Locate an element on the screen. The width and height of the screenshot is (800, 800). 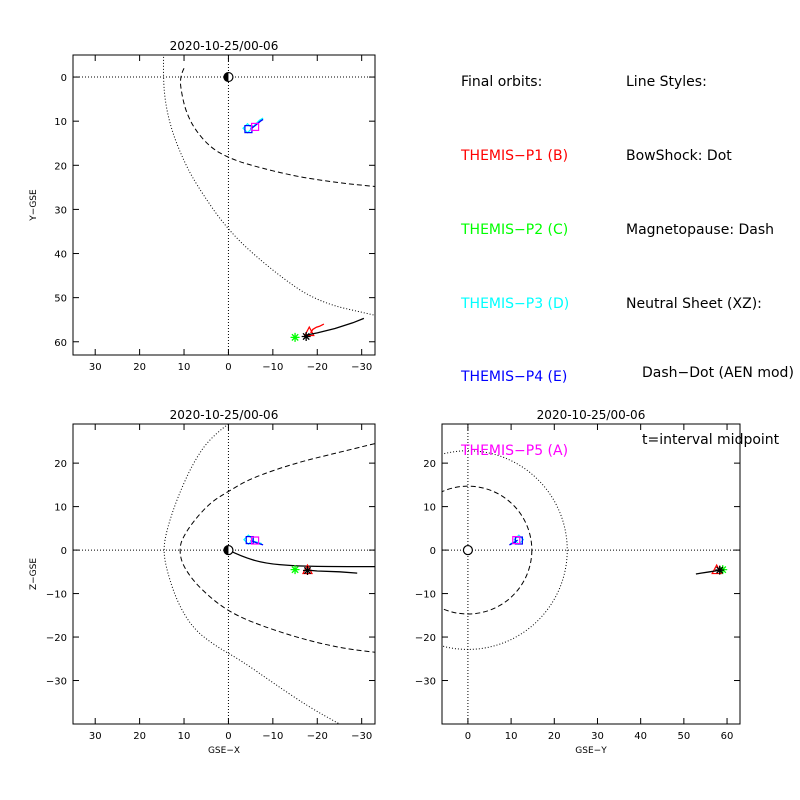
y-tick-label: 40 is located at coordinates (60, 255).